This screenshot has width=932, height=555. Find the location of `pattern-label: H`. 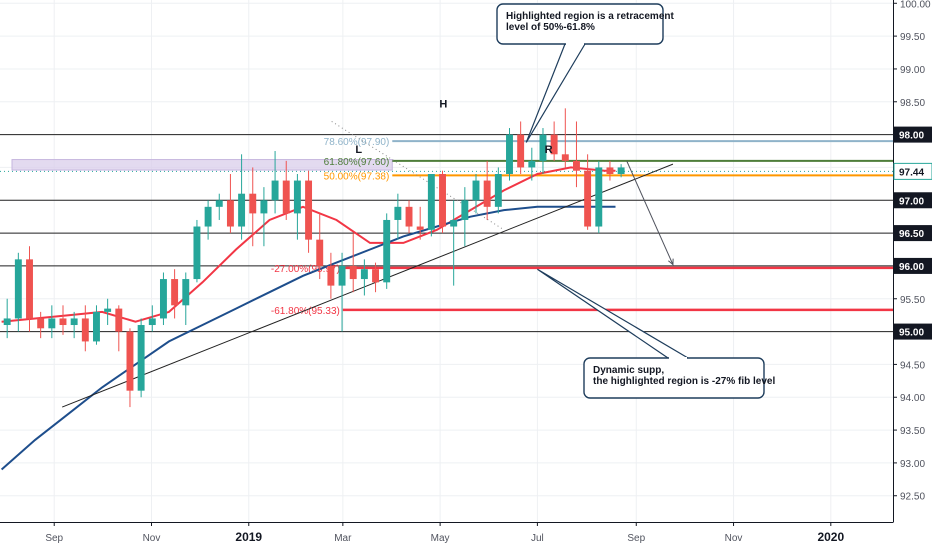

pattern-label: H is located at coordinates (443, 105).